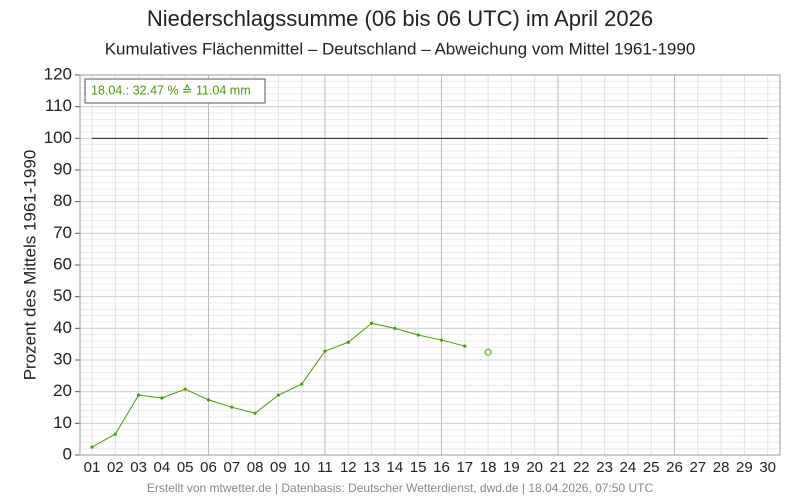  What do you see at coordinates (58, 73) in the screenshot?
I see `y-tick-label: 120` at bounding box center [58, 73].